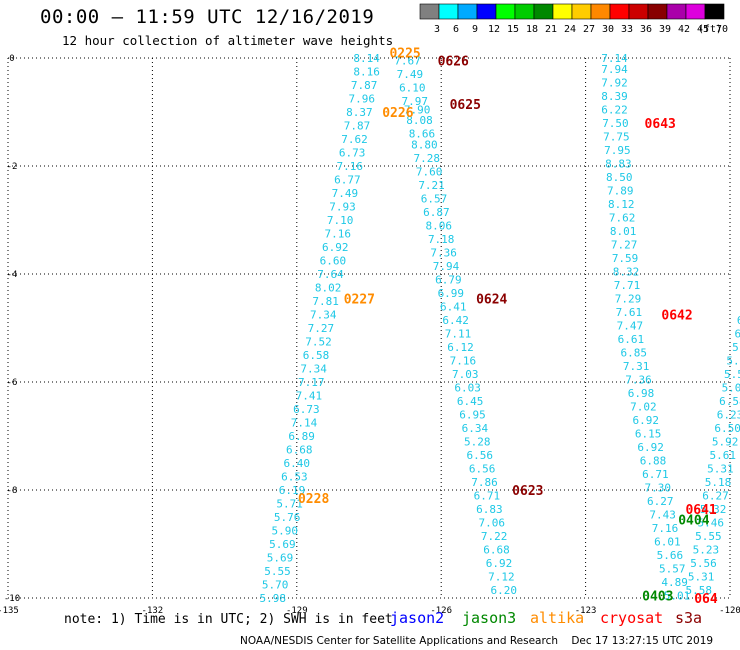 This screenshot has width=740, height=650. Describe the element at coordinates (698, 590) in the screenshot. I see `wave-height-point: 5.58` at that location.